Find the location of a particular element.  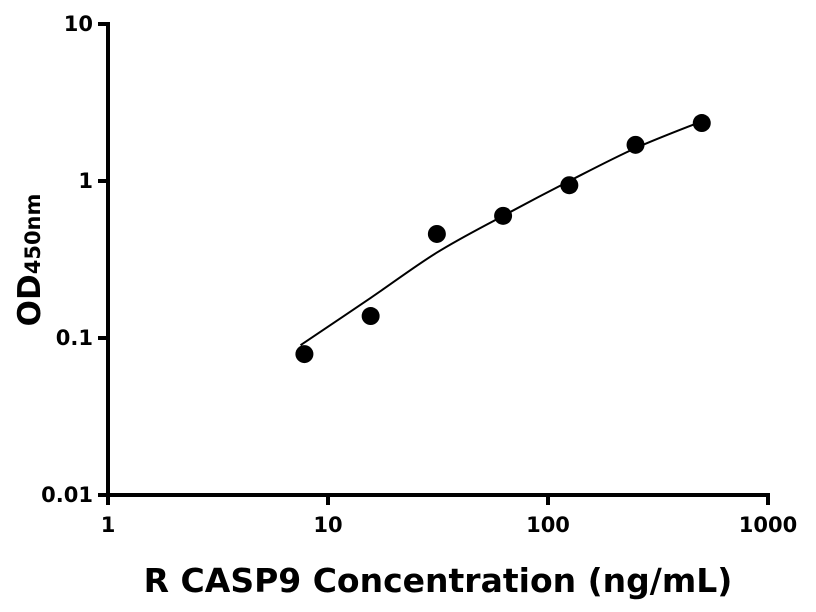

y-axis-label: OD450nm is located at coordinates (30, 260).